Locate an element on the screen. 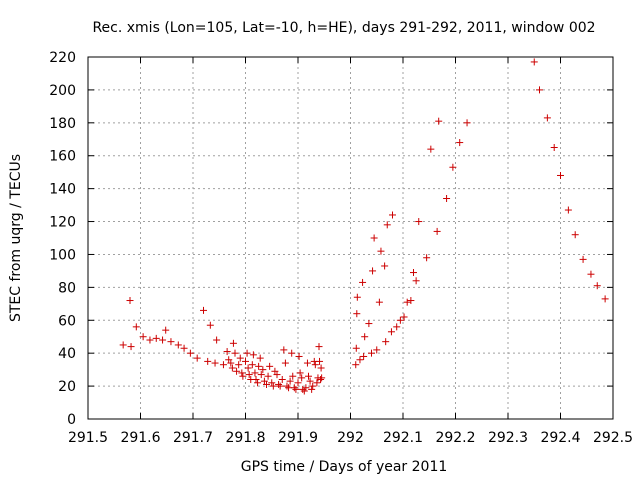 This screenshot has height=480, width=640. y-tick-label: 80 is located at coordinates (67, 288).